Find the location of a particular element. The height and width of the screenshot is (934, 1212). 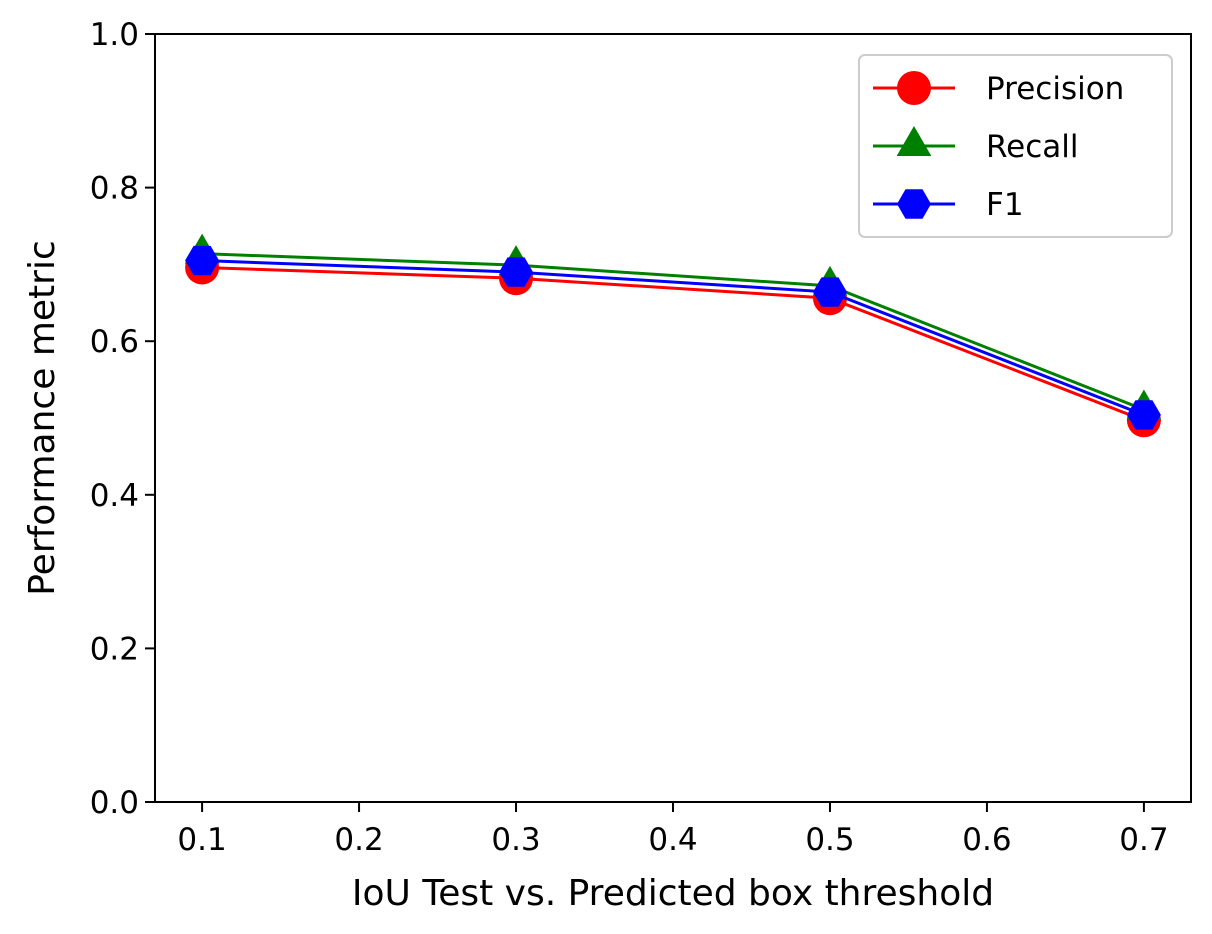

legend-label: F1 is located at coordinates (1005, 205).